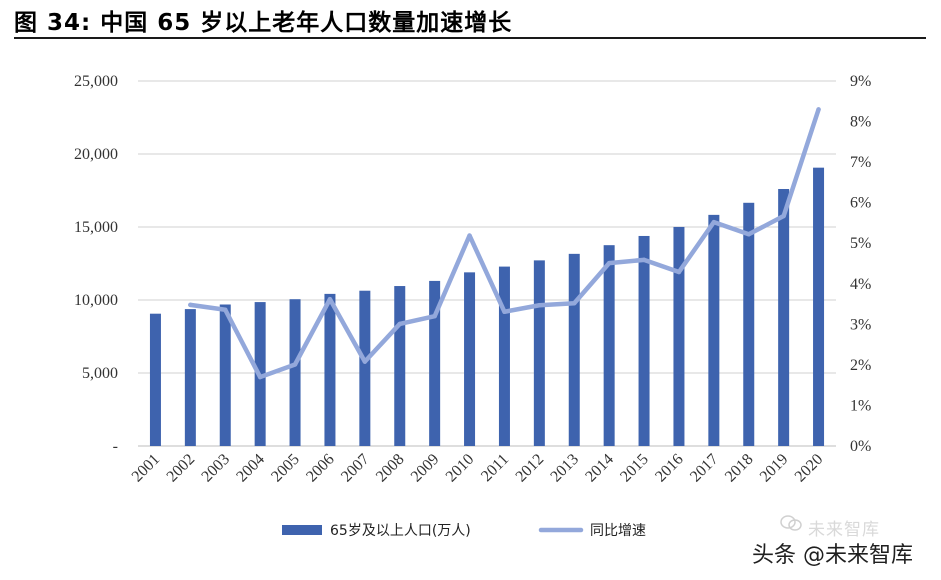  I want to click on left-tick-label: 15,000, so click(96, 227).